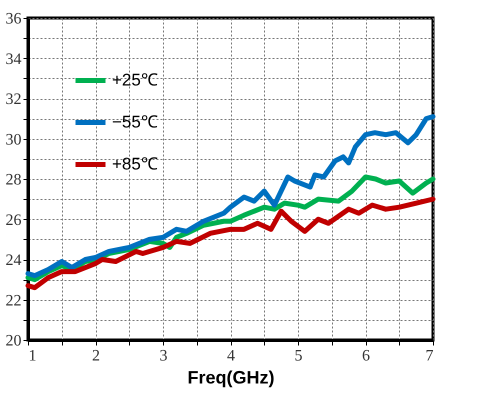 The image size is (481, 406). I want to click on y-tick-label: 36, so click(14, 19).